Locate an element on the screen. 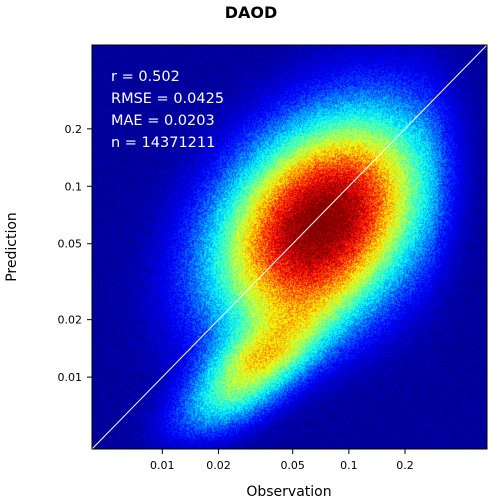  y-tick-label: 0.2 is located at coordinates (74, 129).